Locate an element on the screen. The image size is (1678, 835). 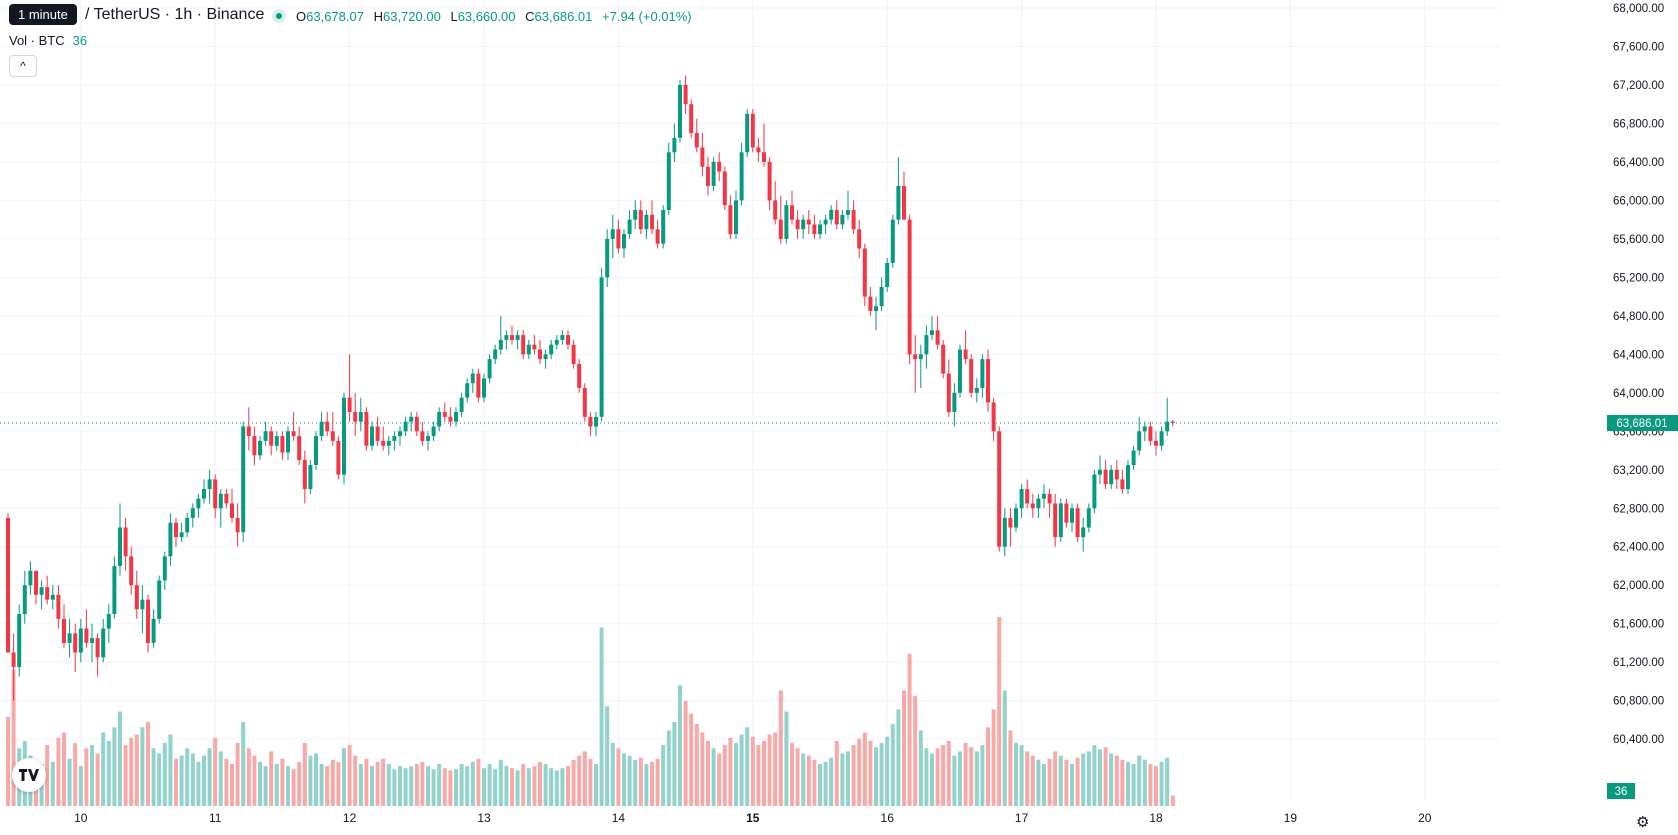
change-value: +7.94 (+0.01%) is located at coordinates (647, 16).